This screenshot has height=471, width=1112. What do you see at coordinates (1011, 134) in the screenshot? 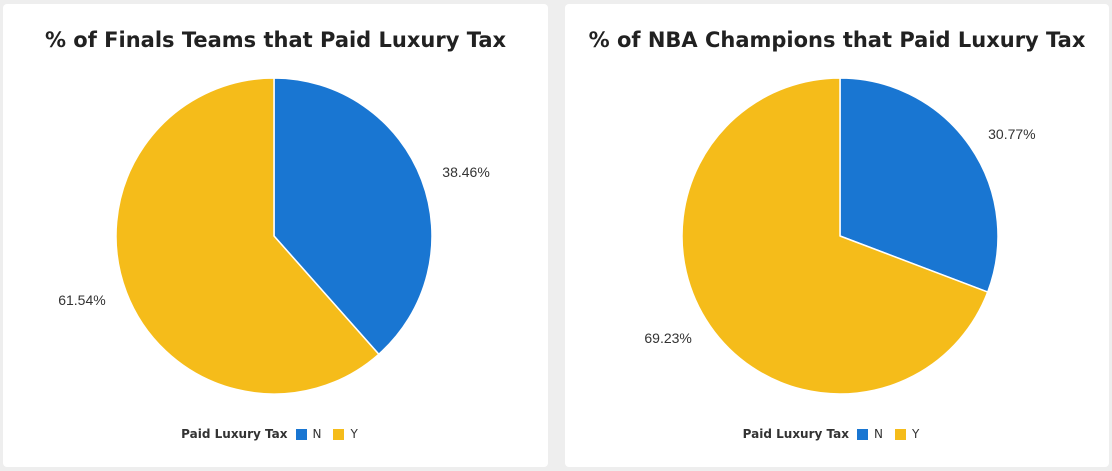
I see `slice-label-n: 30.77%` at bounding box center [1011, 134].